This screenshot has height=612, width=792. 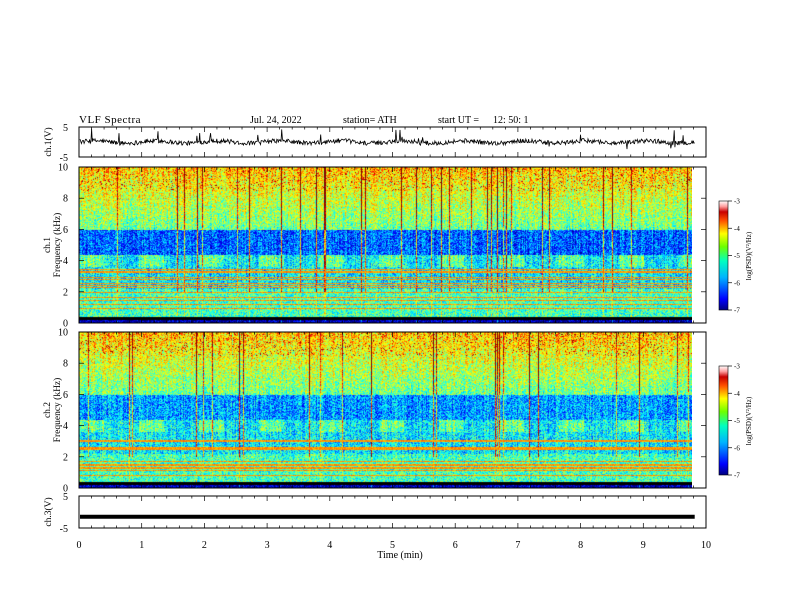 What do you see at coordinates (749, 420) in the screenshot?
I see `ch2-colorbar-label: log(PSD)(V²/Hz)` at bounding box center [749, 420].